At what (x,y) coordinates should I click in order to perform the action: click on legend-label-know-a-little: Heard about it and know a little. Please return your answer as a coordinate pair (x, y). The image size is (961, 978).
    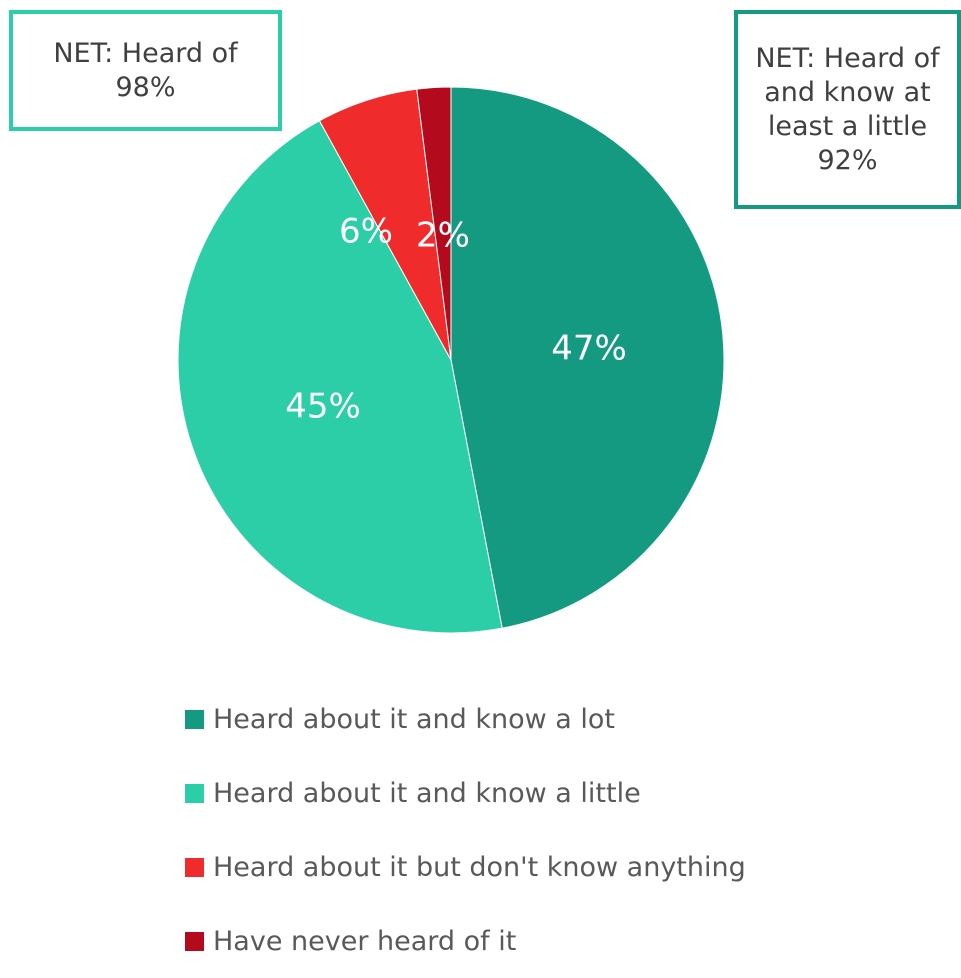
    Looking at the image, I should click on (427, 793).